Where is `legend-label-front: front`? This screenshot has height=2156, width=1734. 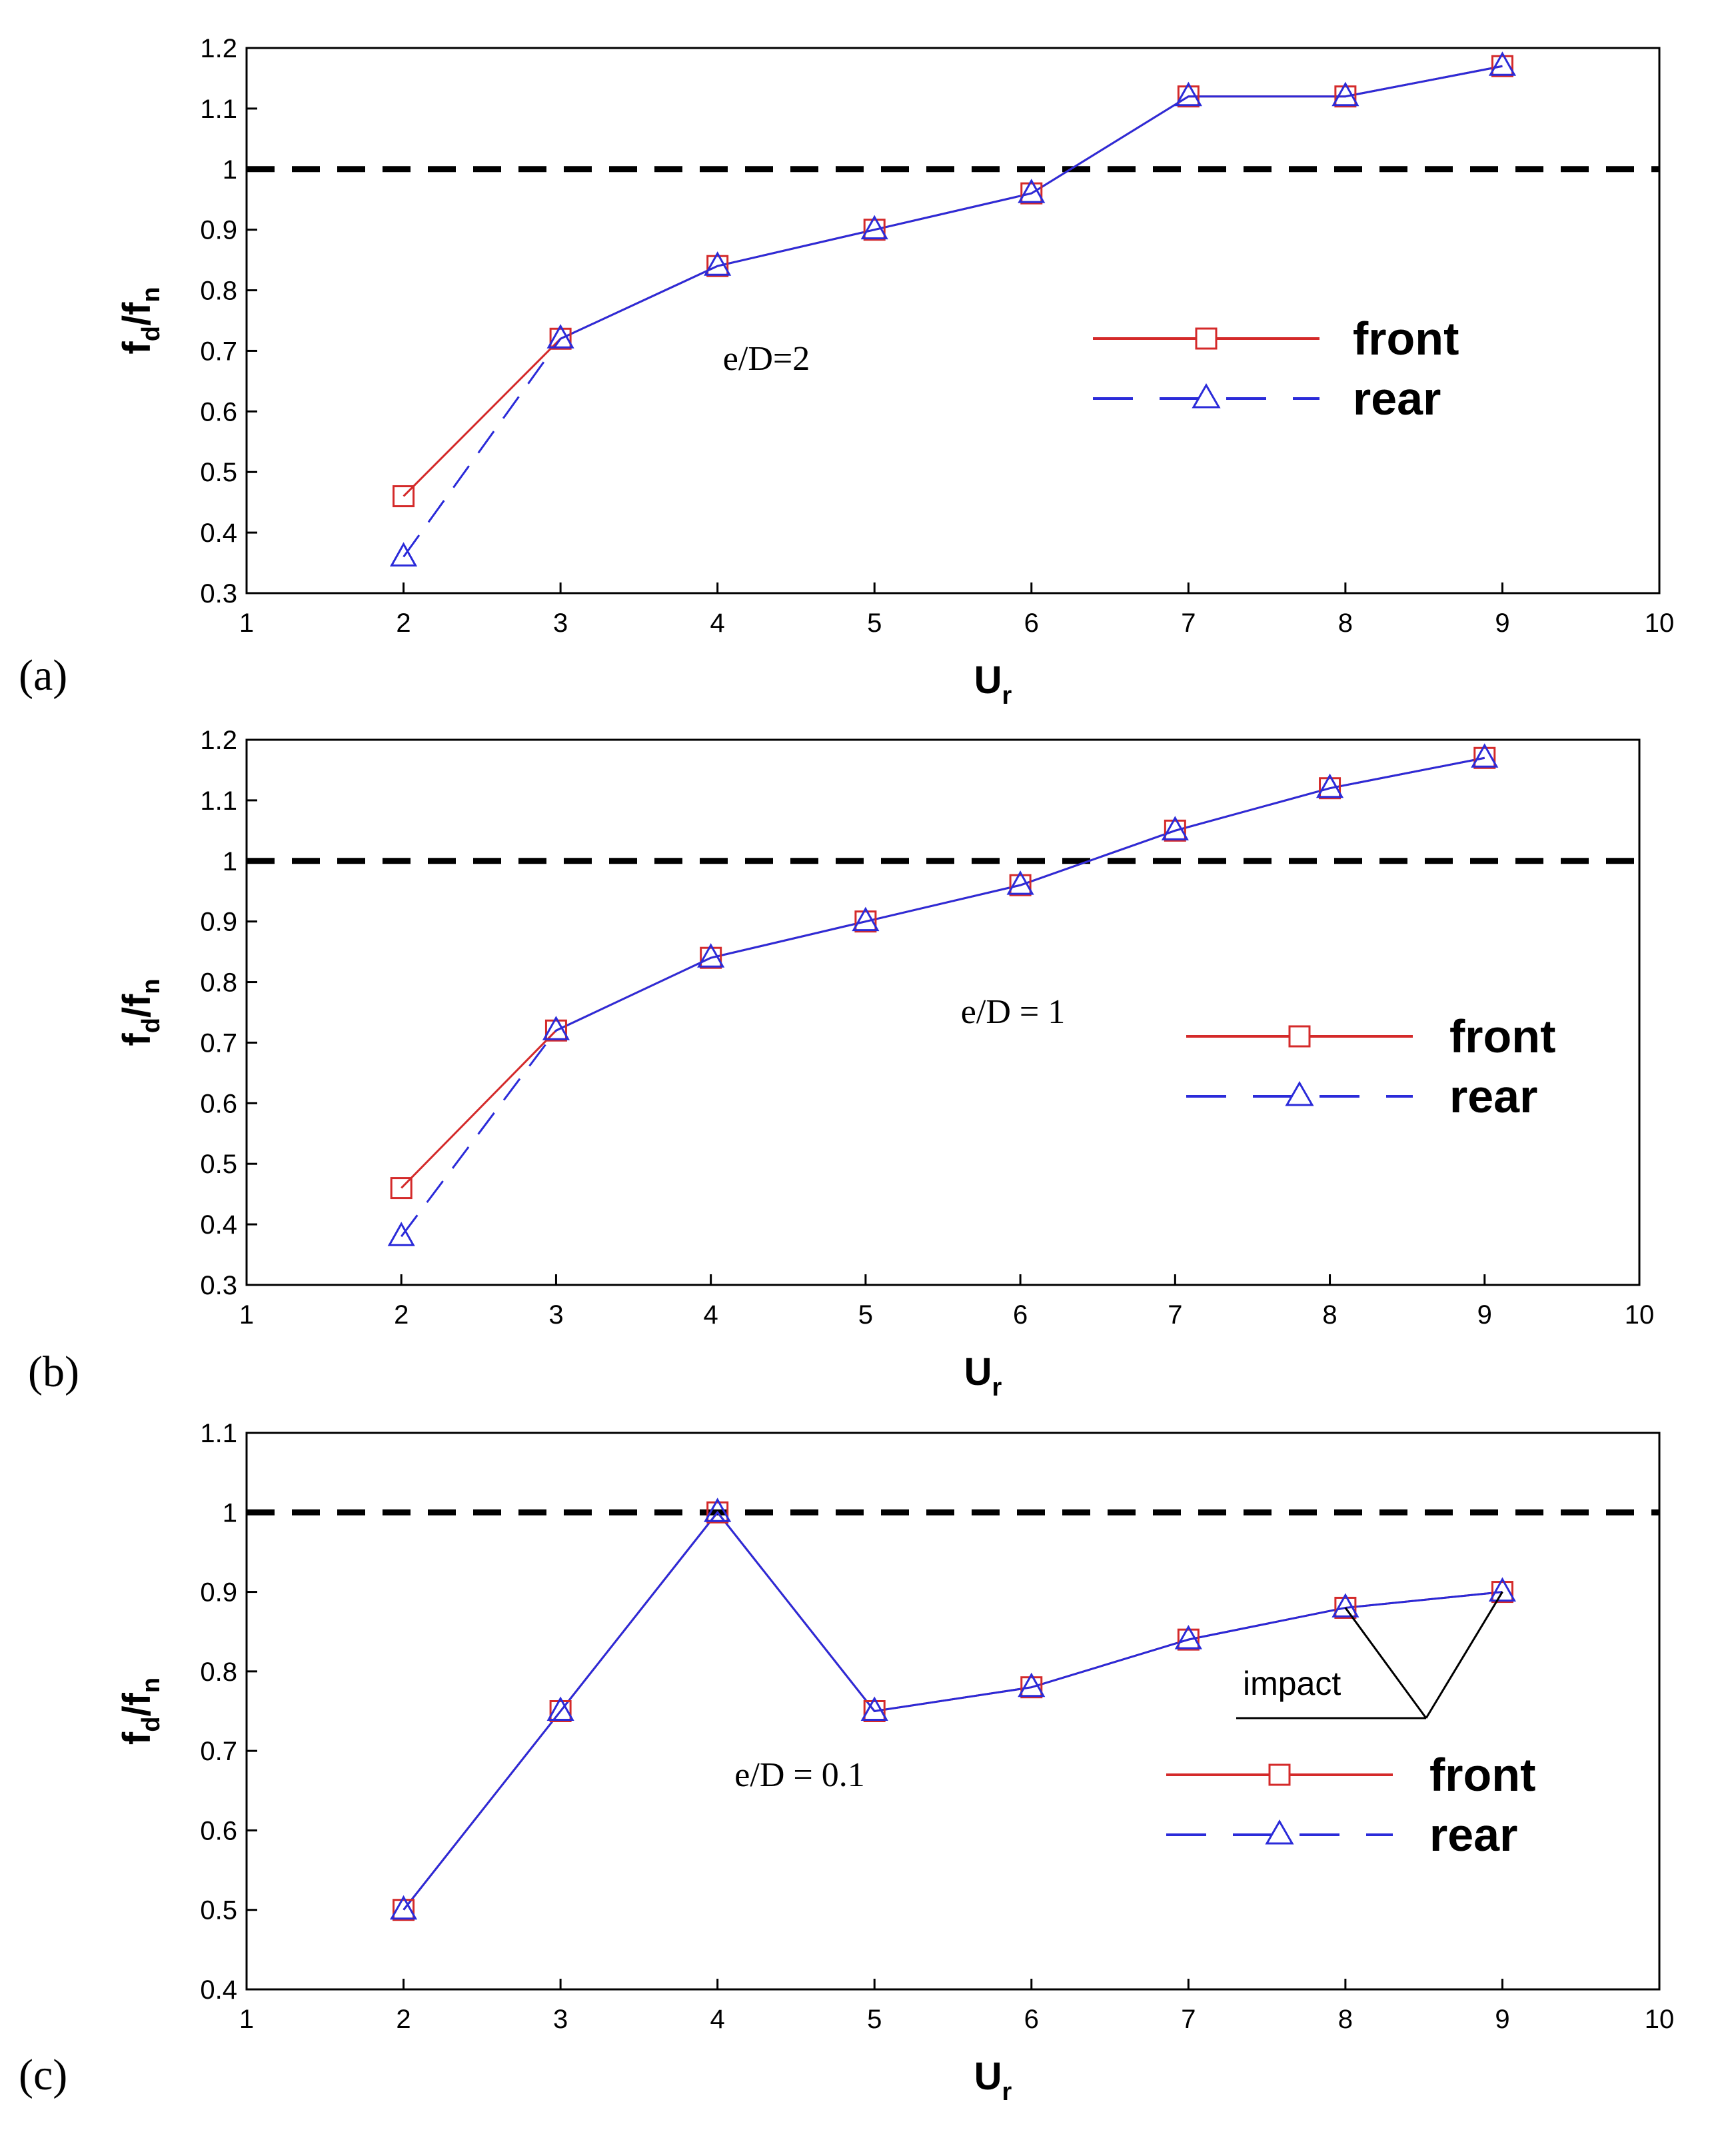
legend-label-front: front is located at coordinates (1482, 1775).